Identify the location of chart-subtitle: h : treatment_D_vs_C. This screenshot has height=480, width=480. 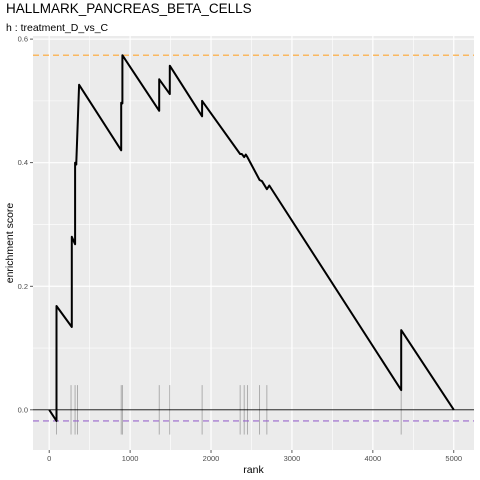
(57, 28).